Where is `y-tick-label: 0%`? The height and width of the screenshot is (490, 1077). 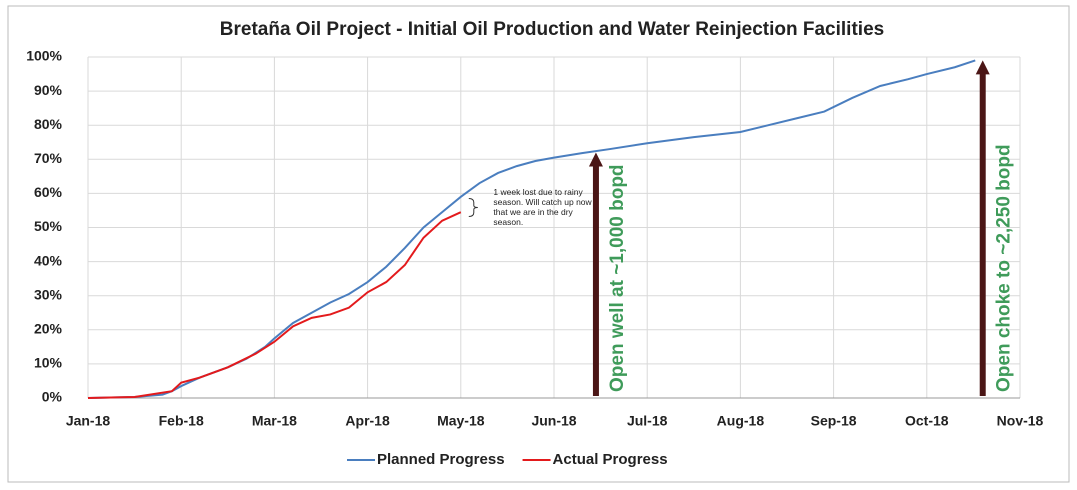 y-tick-label: 0% is located at coordinates (52, 397).